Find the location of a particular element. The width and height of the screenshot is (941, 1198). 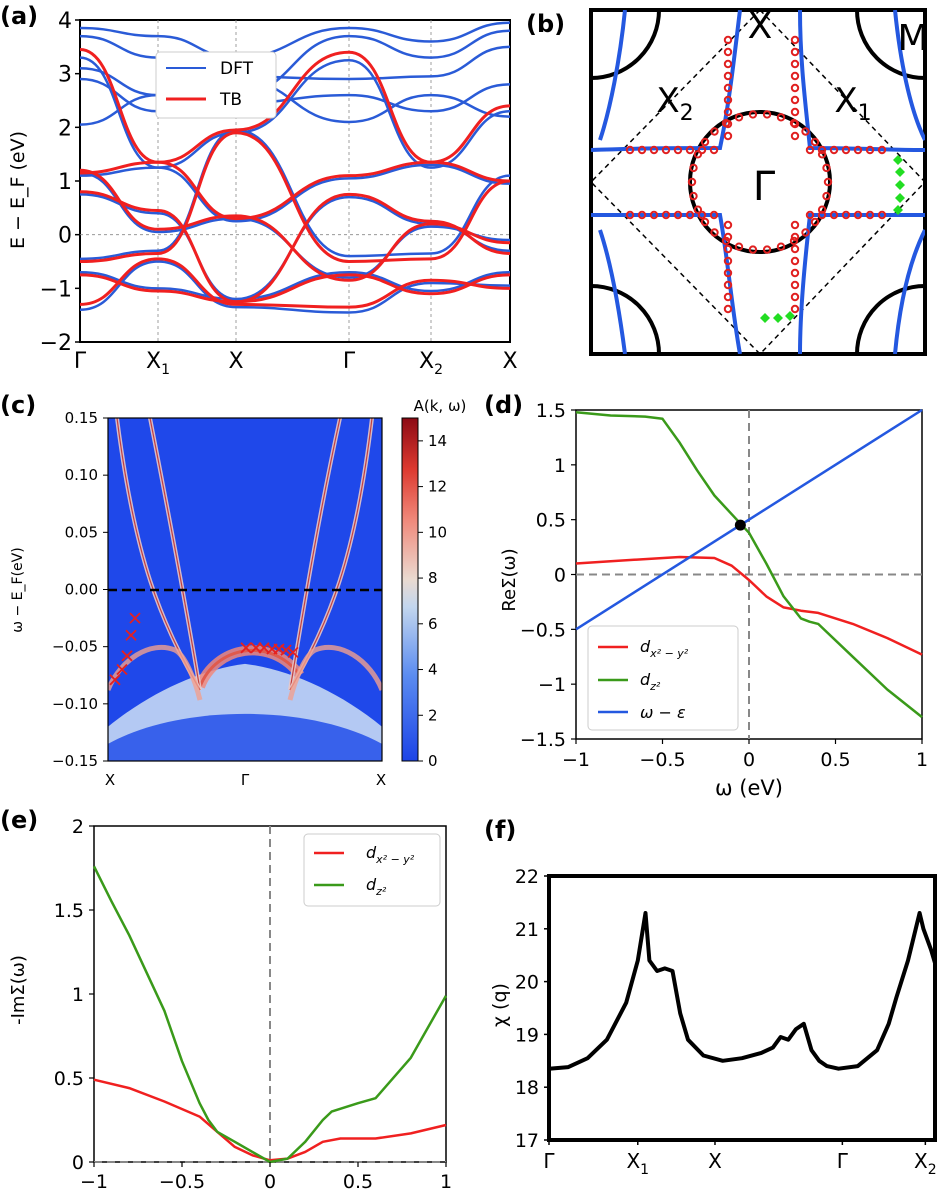

panel-a-label: (a) is located at coordinates (19, 16).